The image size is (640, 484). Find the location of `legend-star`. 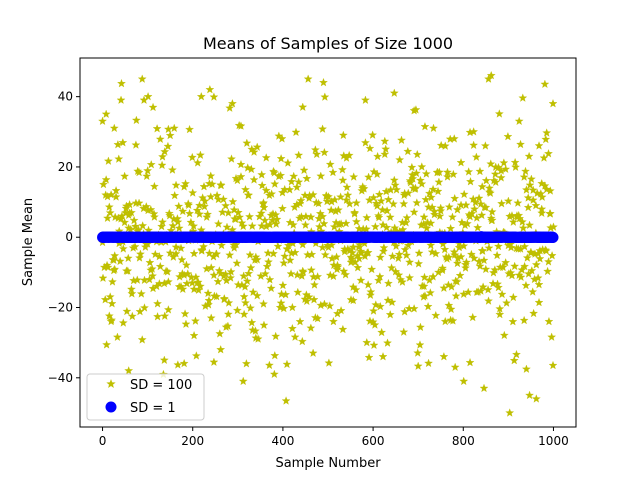

legend-star is located at coordinates (111, 383).